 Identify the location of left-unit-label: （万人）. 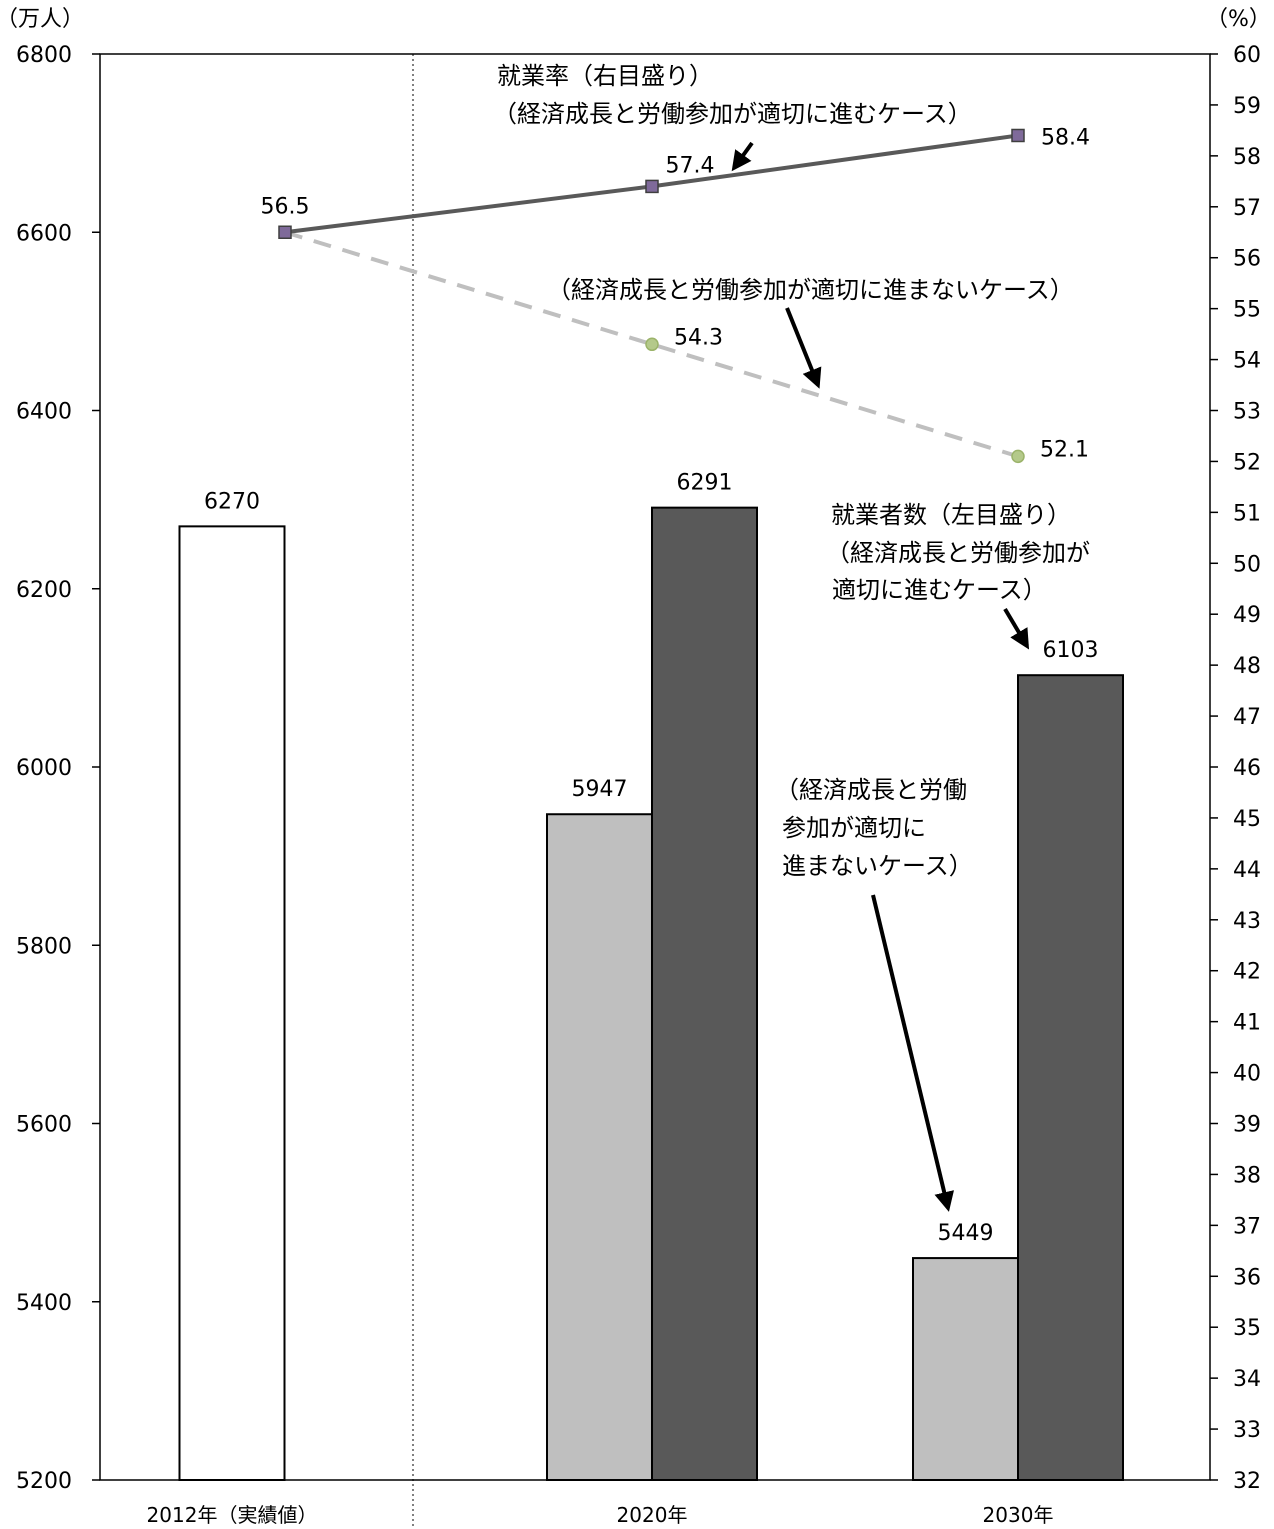
(42, 19).